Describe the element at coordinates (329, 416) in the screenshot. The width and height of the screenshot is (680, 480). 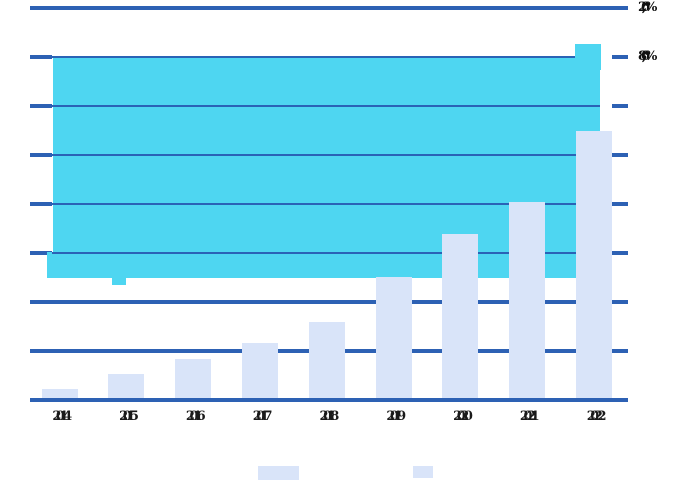
I see `x-tick-label: 2018` at that location.